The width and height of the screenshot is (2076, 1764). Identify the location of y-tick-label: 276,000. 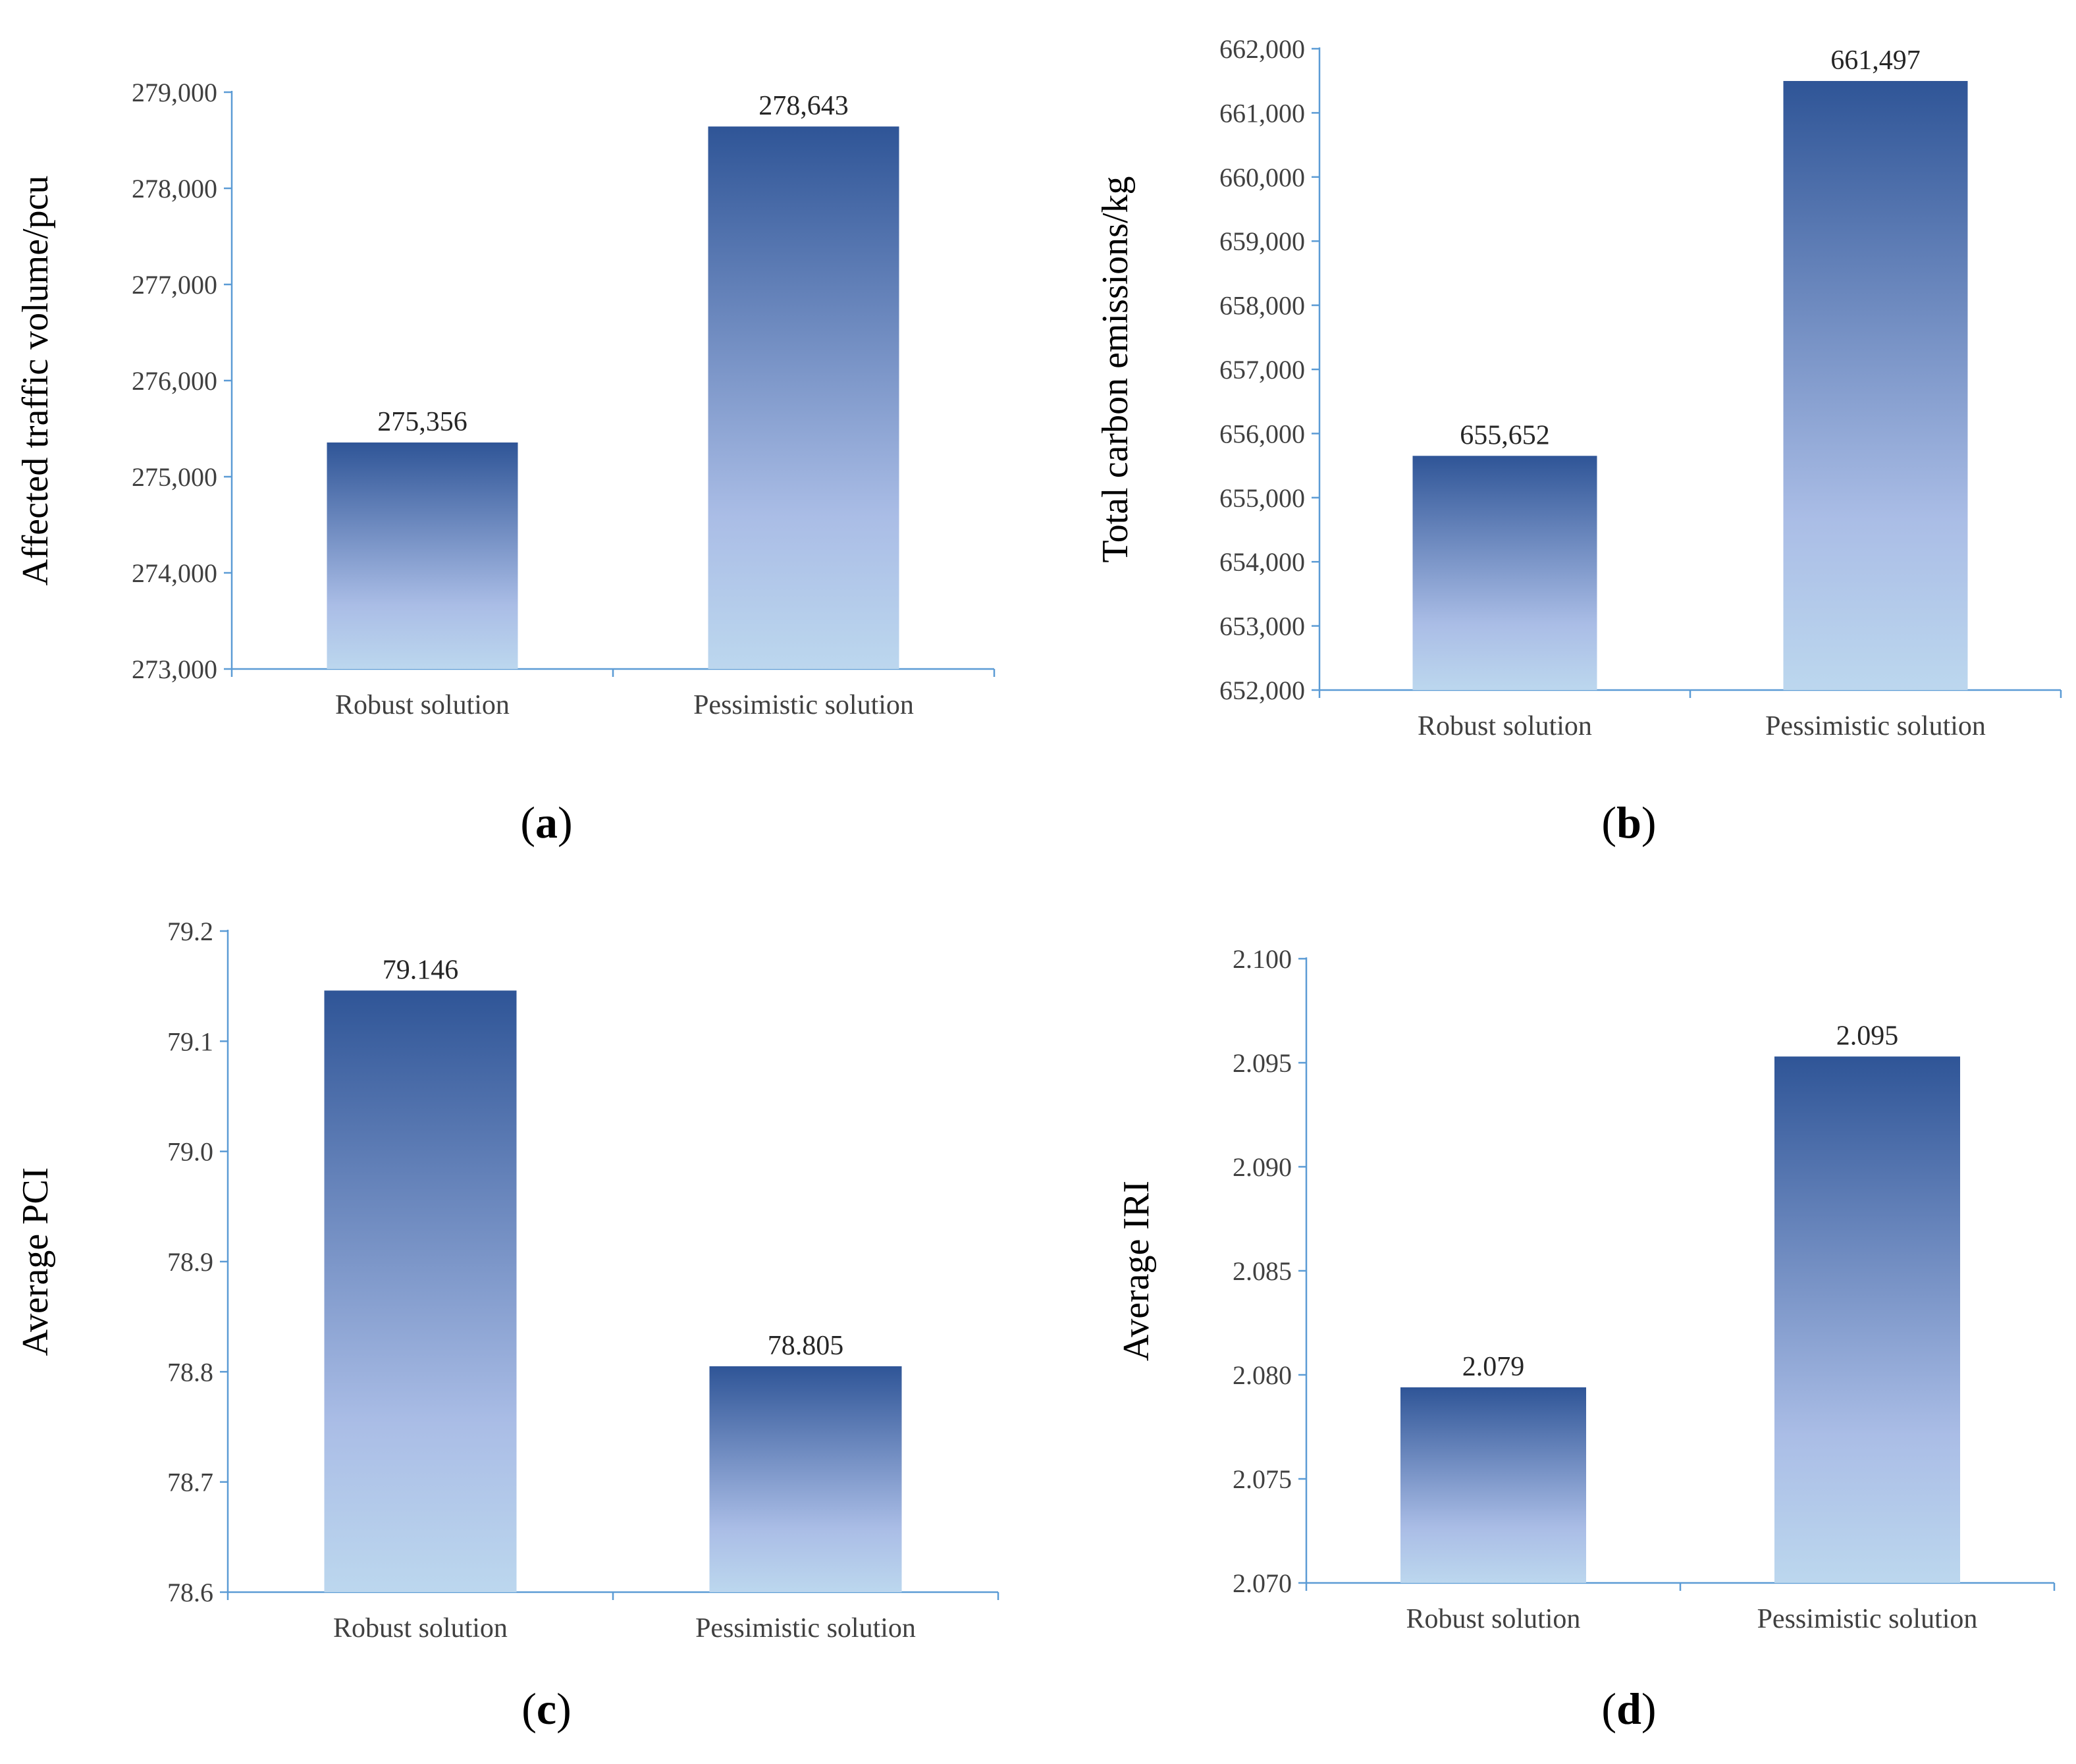
(174, 381).